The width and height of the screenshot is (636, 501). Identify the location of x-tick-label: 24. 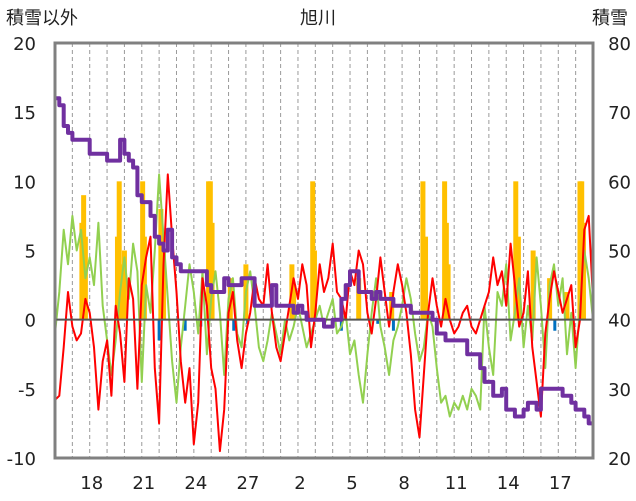
(195, 483).